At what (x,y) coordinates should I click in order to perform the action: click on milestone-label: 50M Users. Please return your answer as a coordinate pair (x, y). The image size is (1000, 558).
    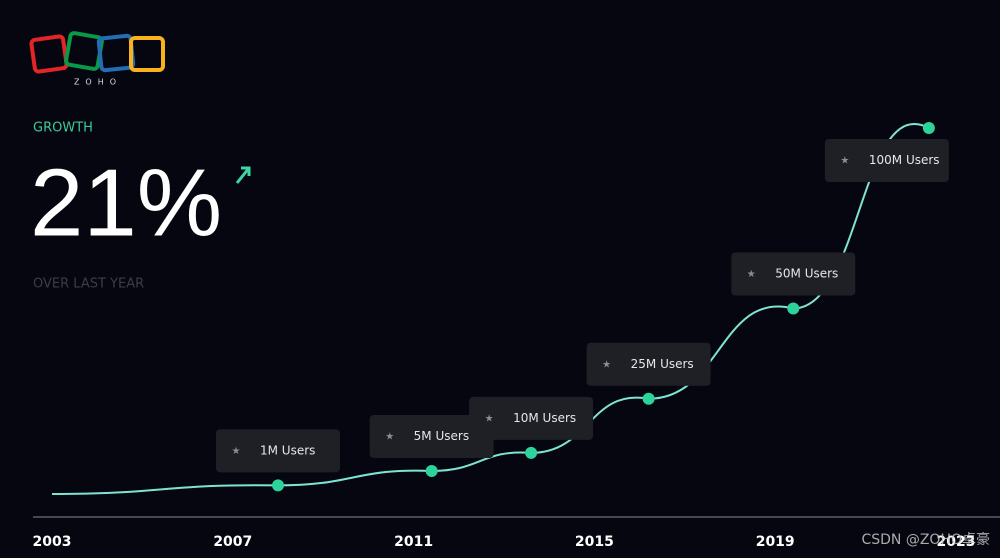
    Looking at the image, I should click on (806, 274).